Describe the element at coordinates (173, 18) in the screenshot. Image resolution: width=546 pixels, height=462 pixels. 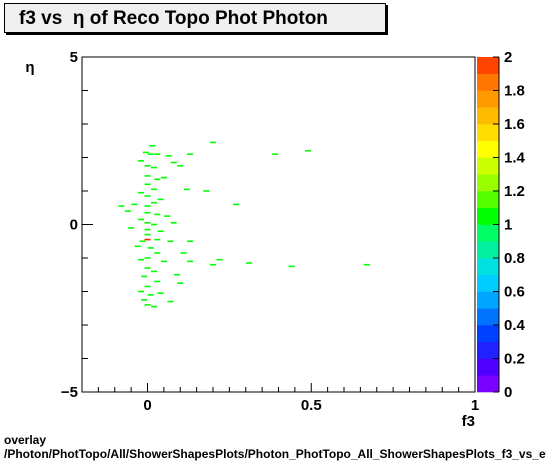
I see `chart-title: f3 vs η of Reco Topo Phot Photon` at that location.